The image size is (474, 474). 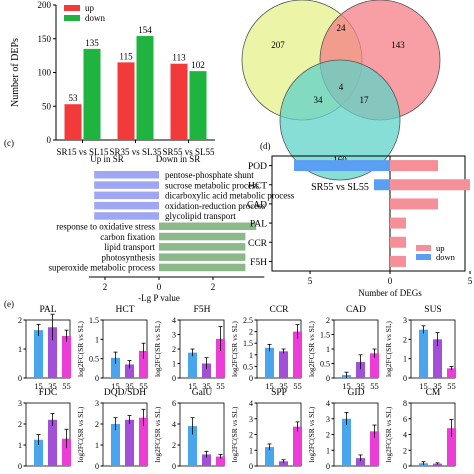 I want to click on e-subplot-title: FDC, so click(x=48, y=393).